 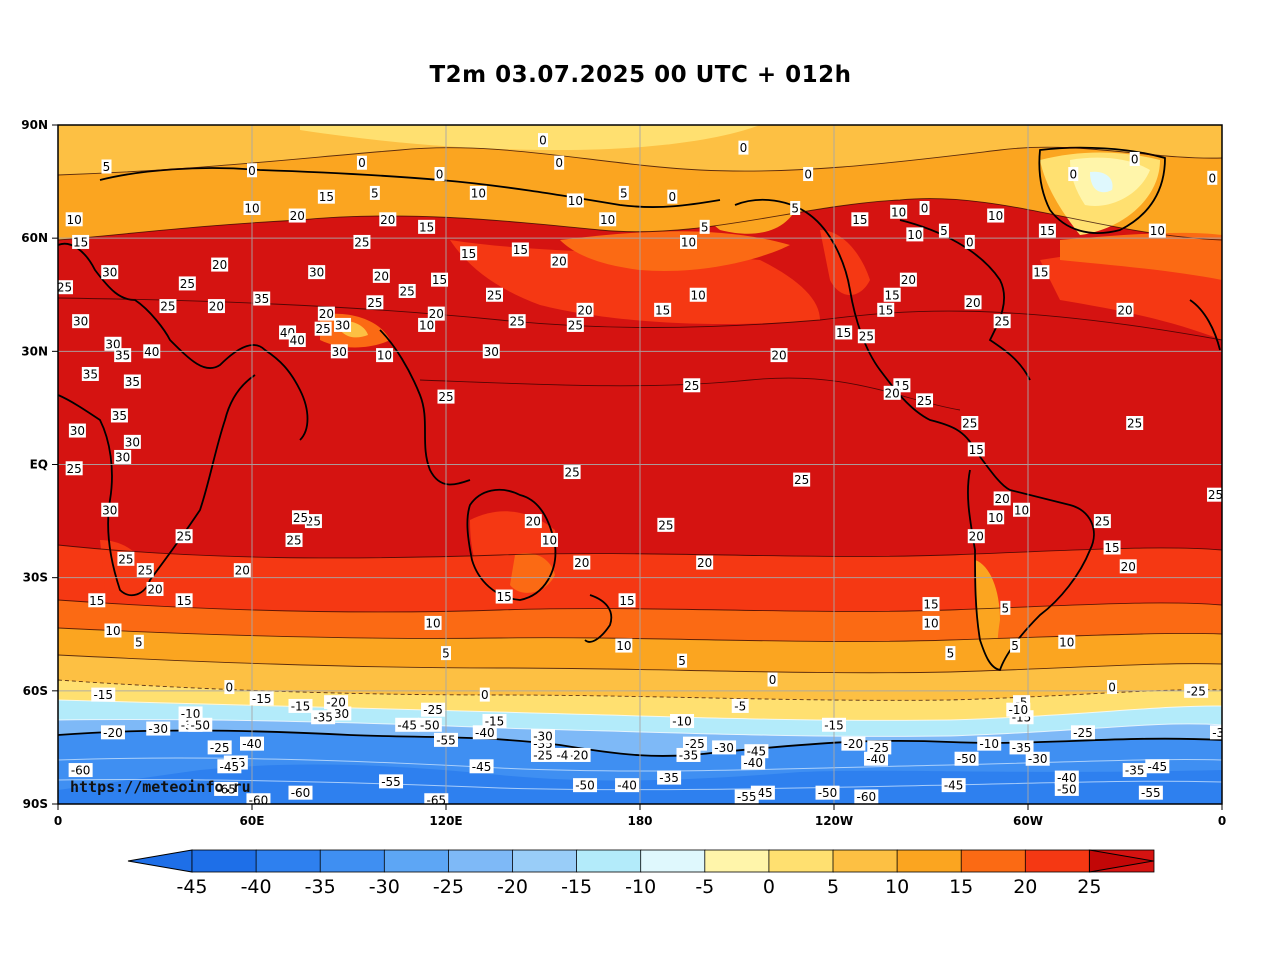 What do you see at coordinates (961, 887) in the screenshot?
I see `colorbar-tick-label: 15` at bounding box center [961, 887].